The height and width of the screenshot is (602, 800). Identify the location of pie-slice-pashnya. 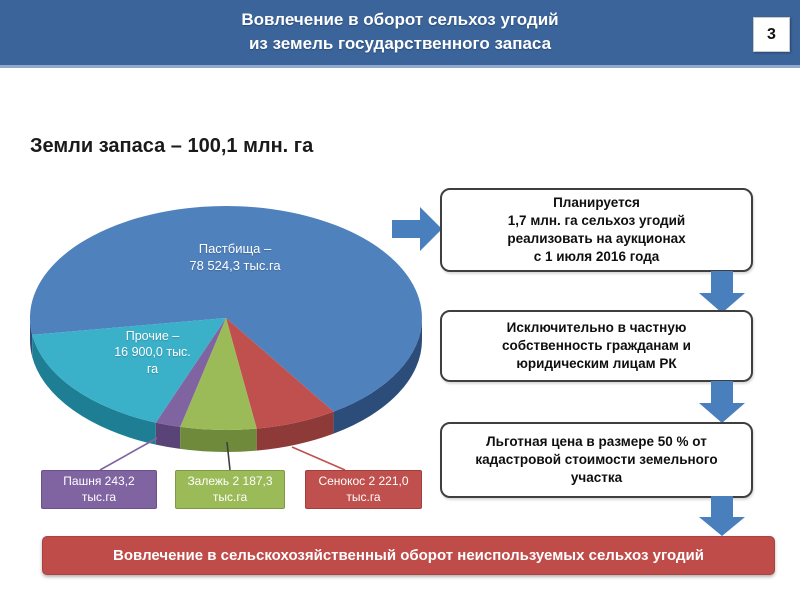
(190, 372).